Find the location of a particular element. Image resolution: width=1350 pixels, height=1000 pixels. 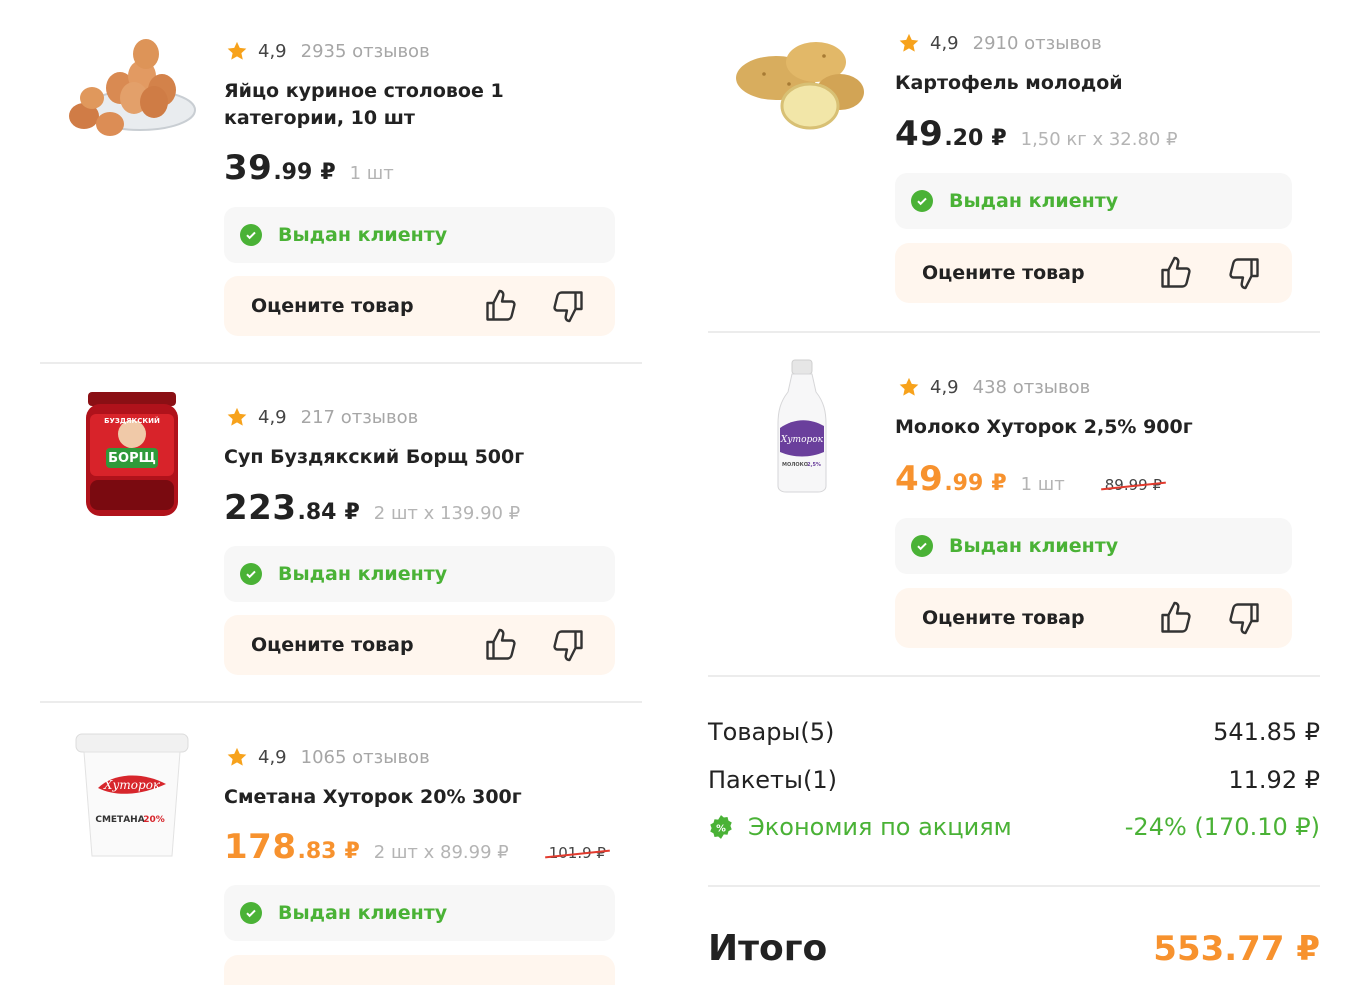

reviews-link: 217 отзывов is located at coordinates (359, 417).